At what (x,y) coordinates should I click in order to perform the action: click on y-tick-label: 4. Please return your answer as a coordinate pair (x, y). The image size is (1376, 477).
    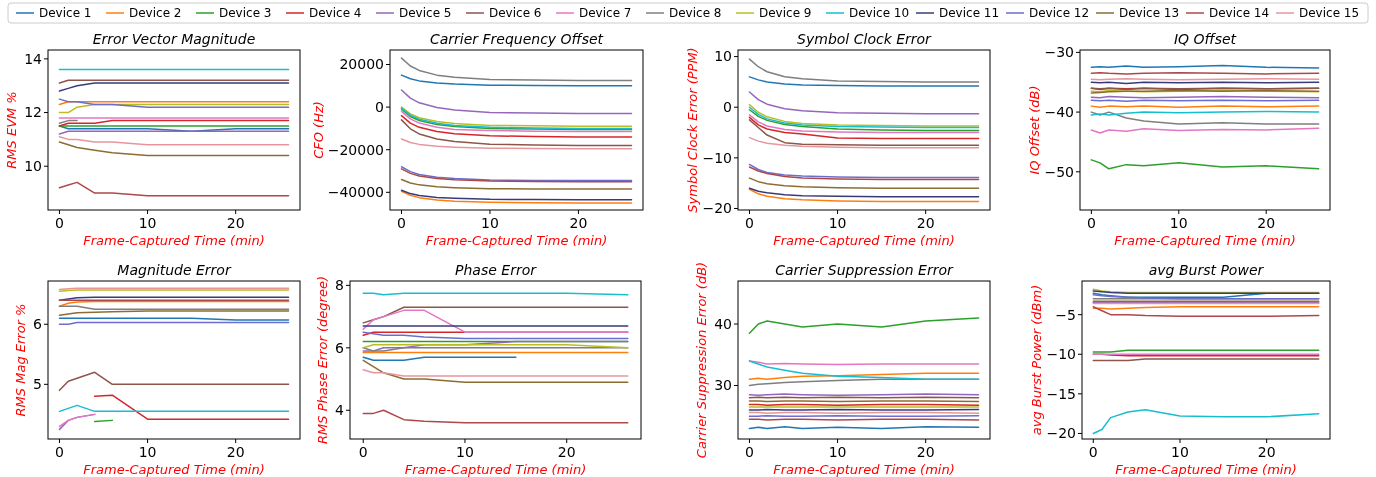
    Looking at the image, I should click on (340, 410).